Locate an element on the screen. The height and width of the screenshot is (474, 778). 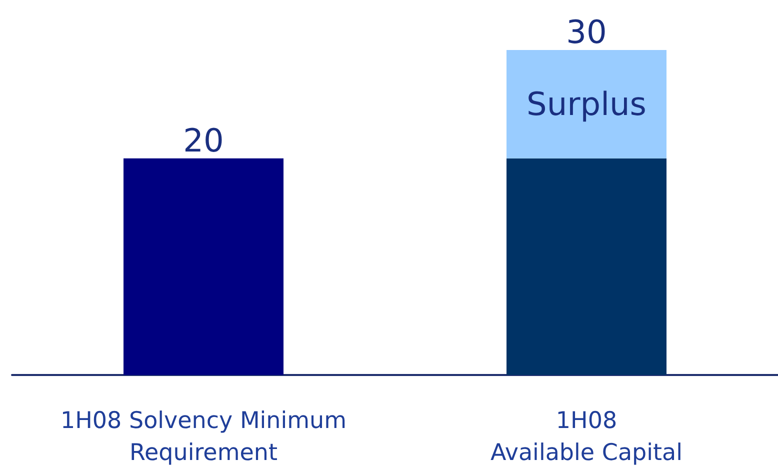
x-tick-label: 1H08 Solvency Minimum Requirement is located at coordinates (203, 437).